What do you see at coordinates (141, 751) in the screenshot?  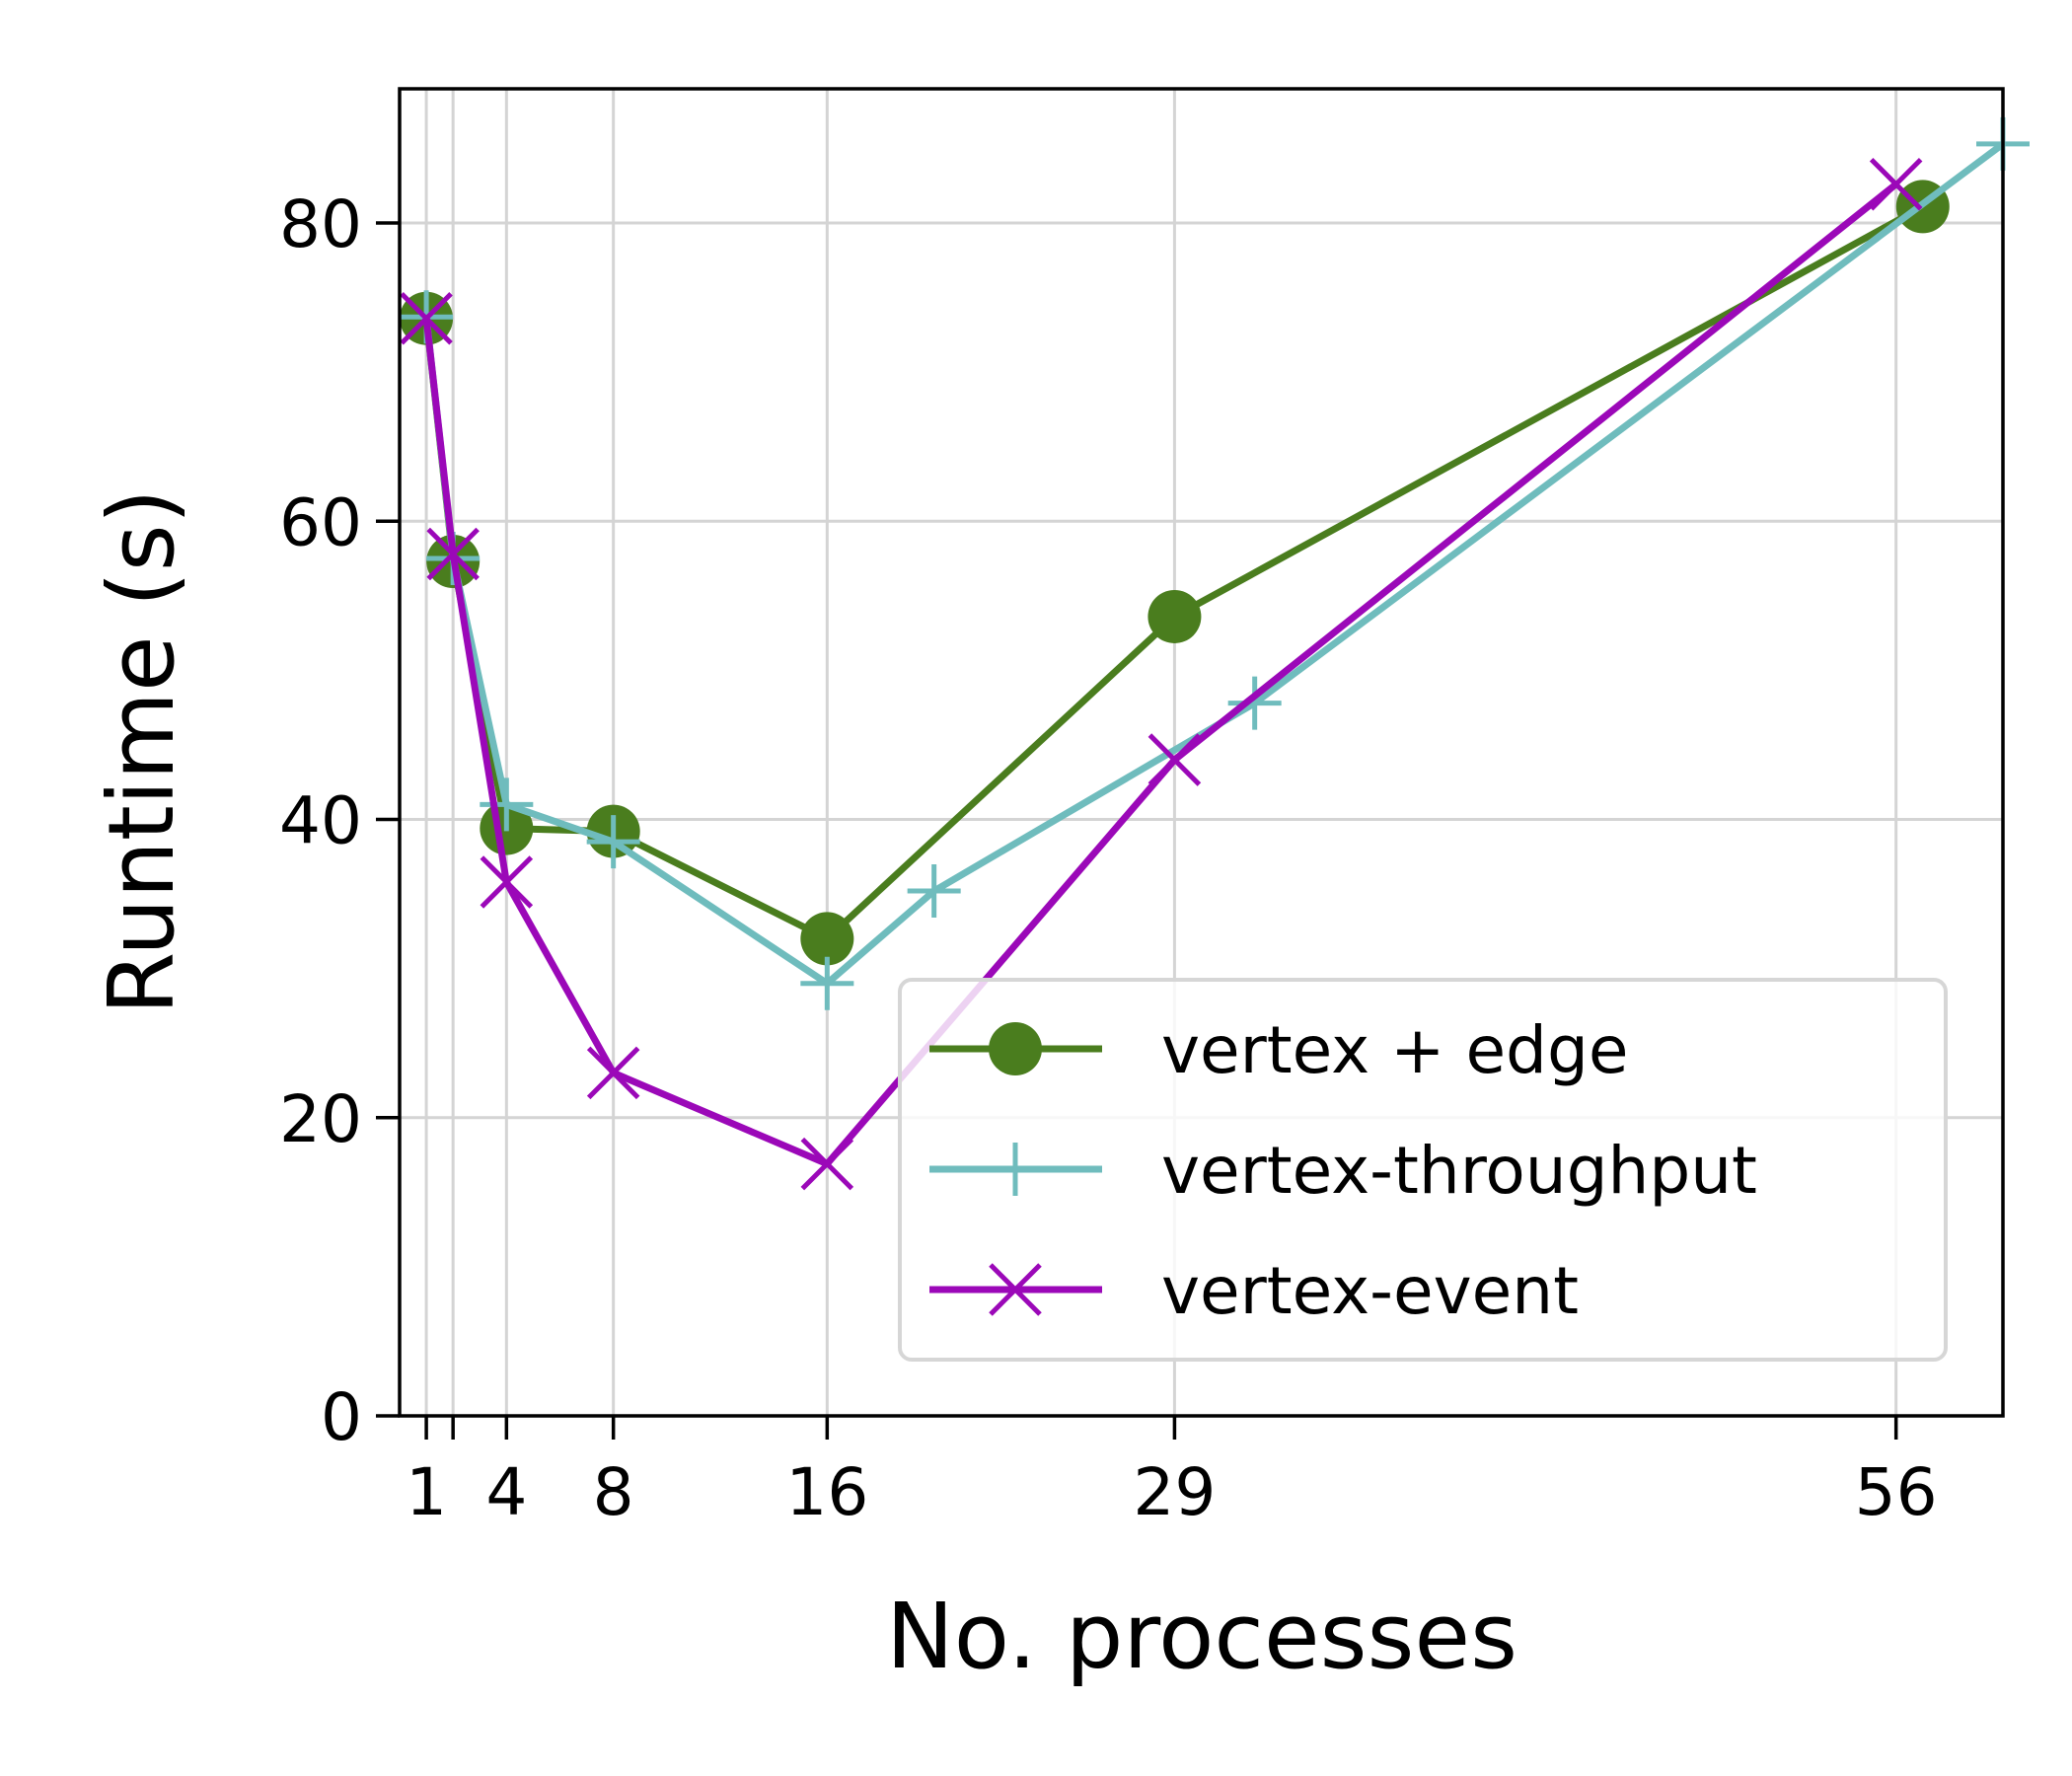 I see `y-axis-title: Runtime (s)` at bounding box center [141, 751].